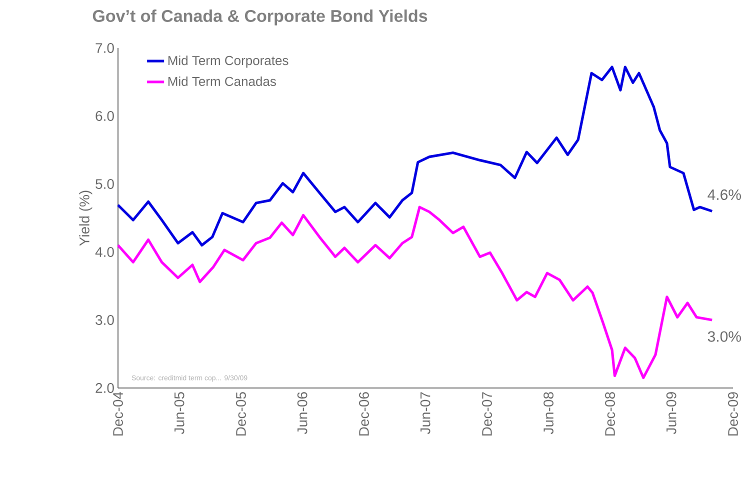 This screenshot has height=490, width=750. Describe the element at coordinates (671, 413) in the screenshot. I see `x-tick-label: Jun-09` at that location.